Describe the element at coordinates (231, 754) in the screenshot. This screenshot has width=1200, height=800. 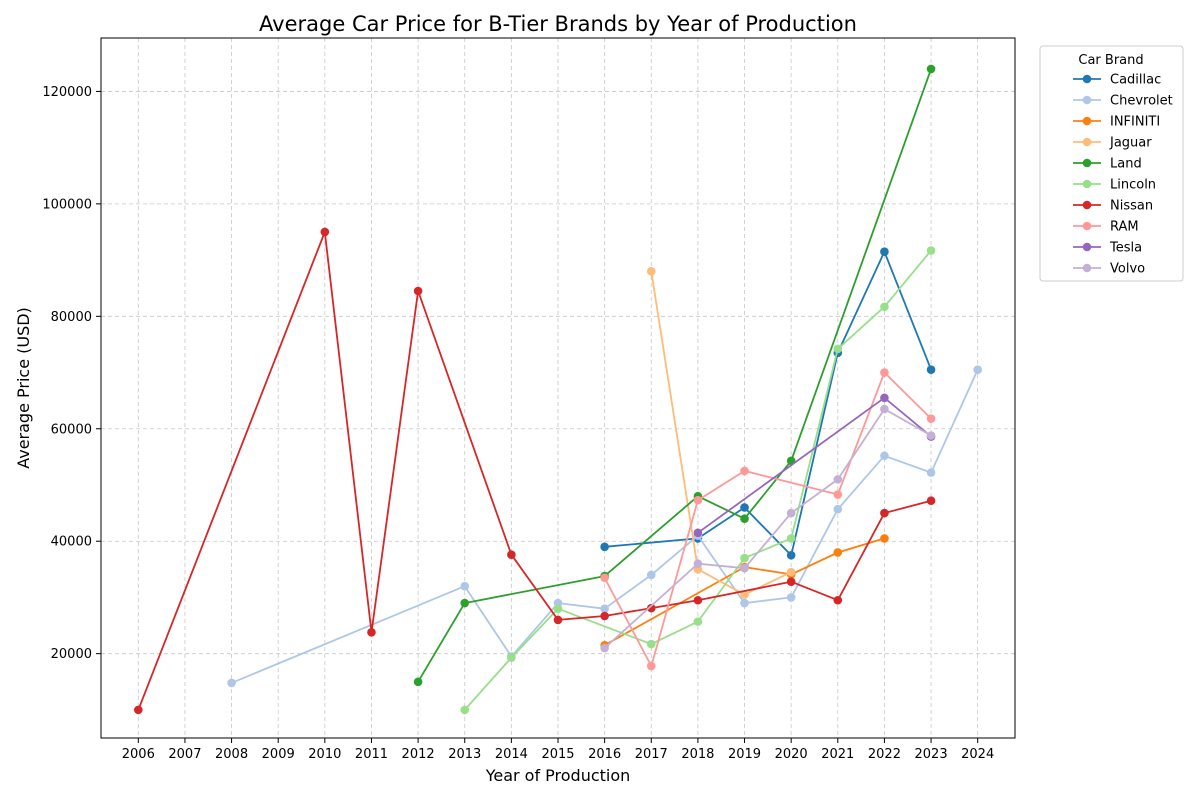
I see `x-tick-label: 2008` at that location.